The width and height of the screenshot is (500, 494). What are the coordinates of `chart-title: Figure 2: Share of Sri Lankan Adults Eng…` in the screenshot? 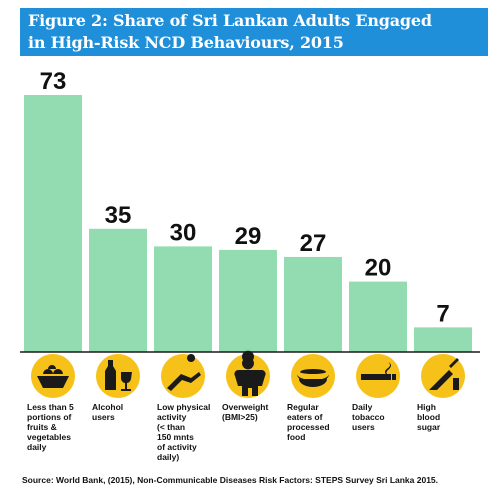 It's located at (254, 32).